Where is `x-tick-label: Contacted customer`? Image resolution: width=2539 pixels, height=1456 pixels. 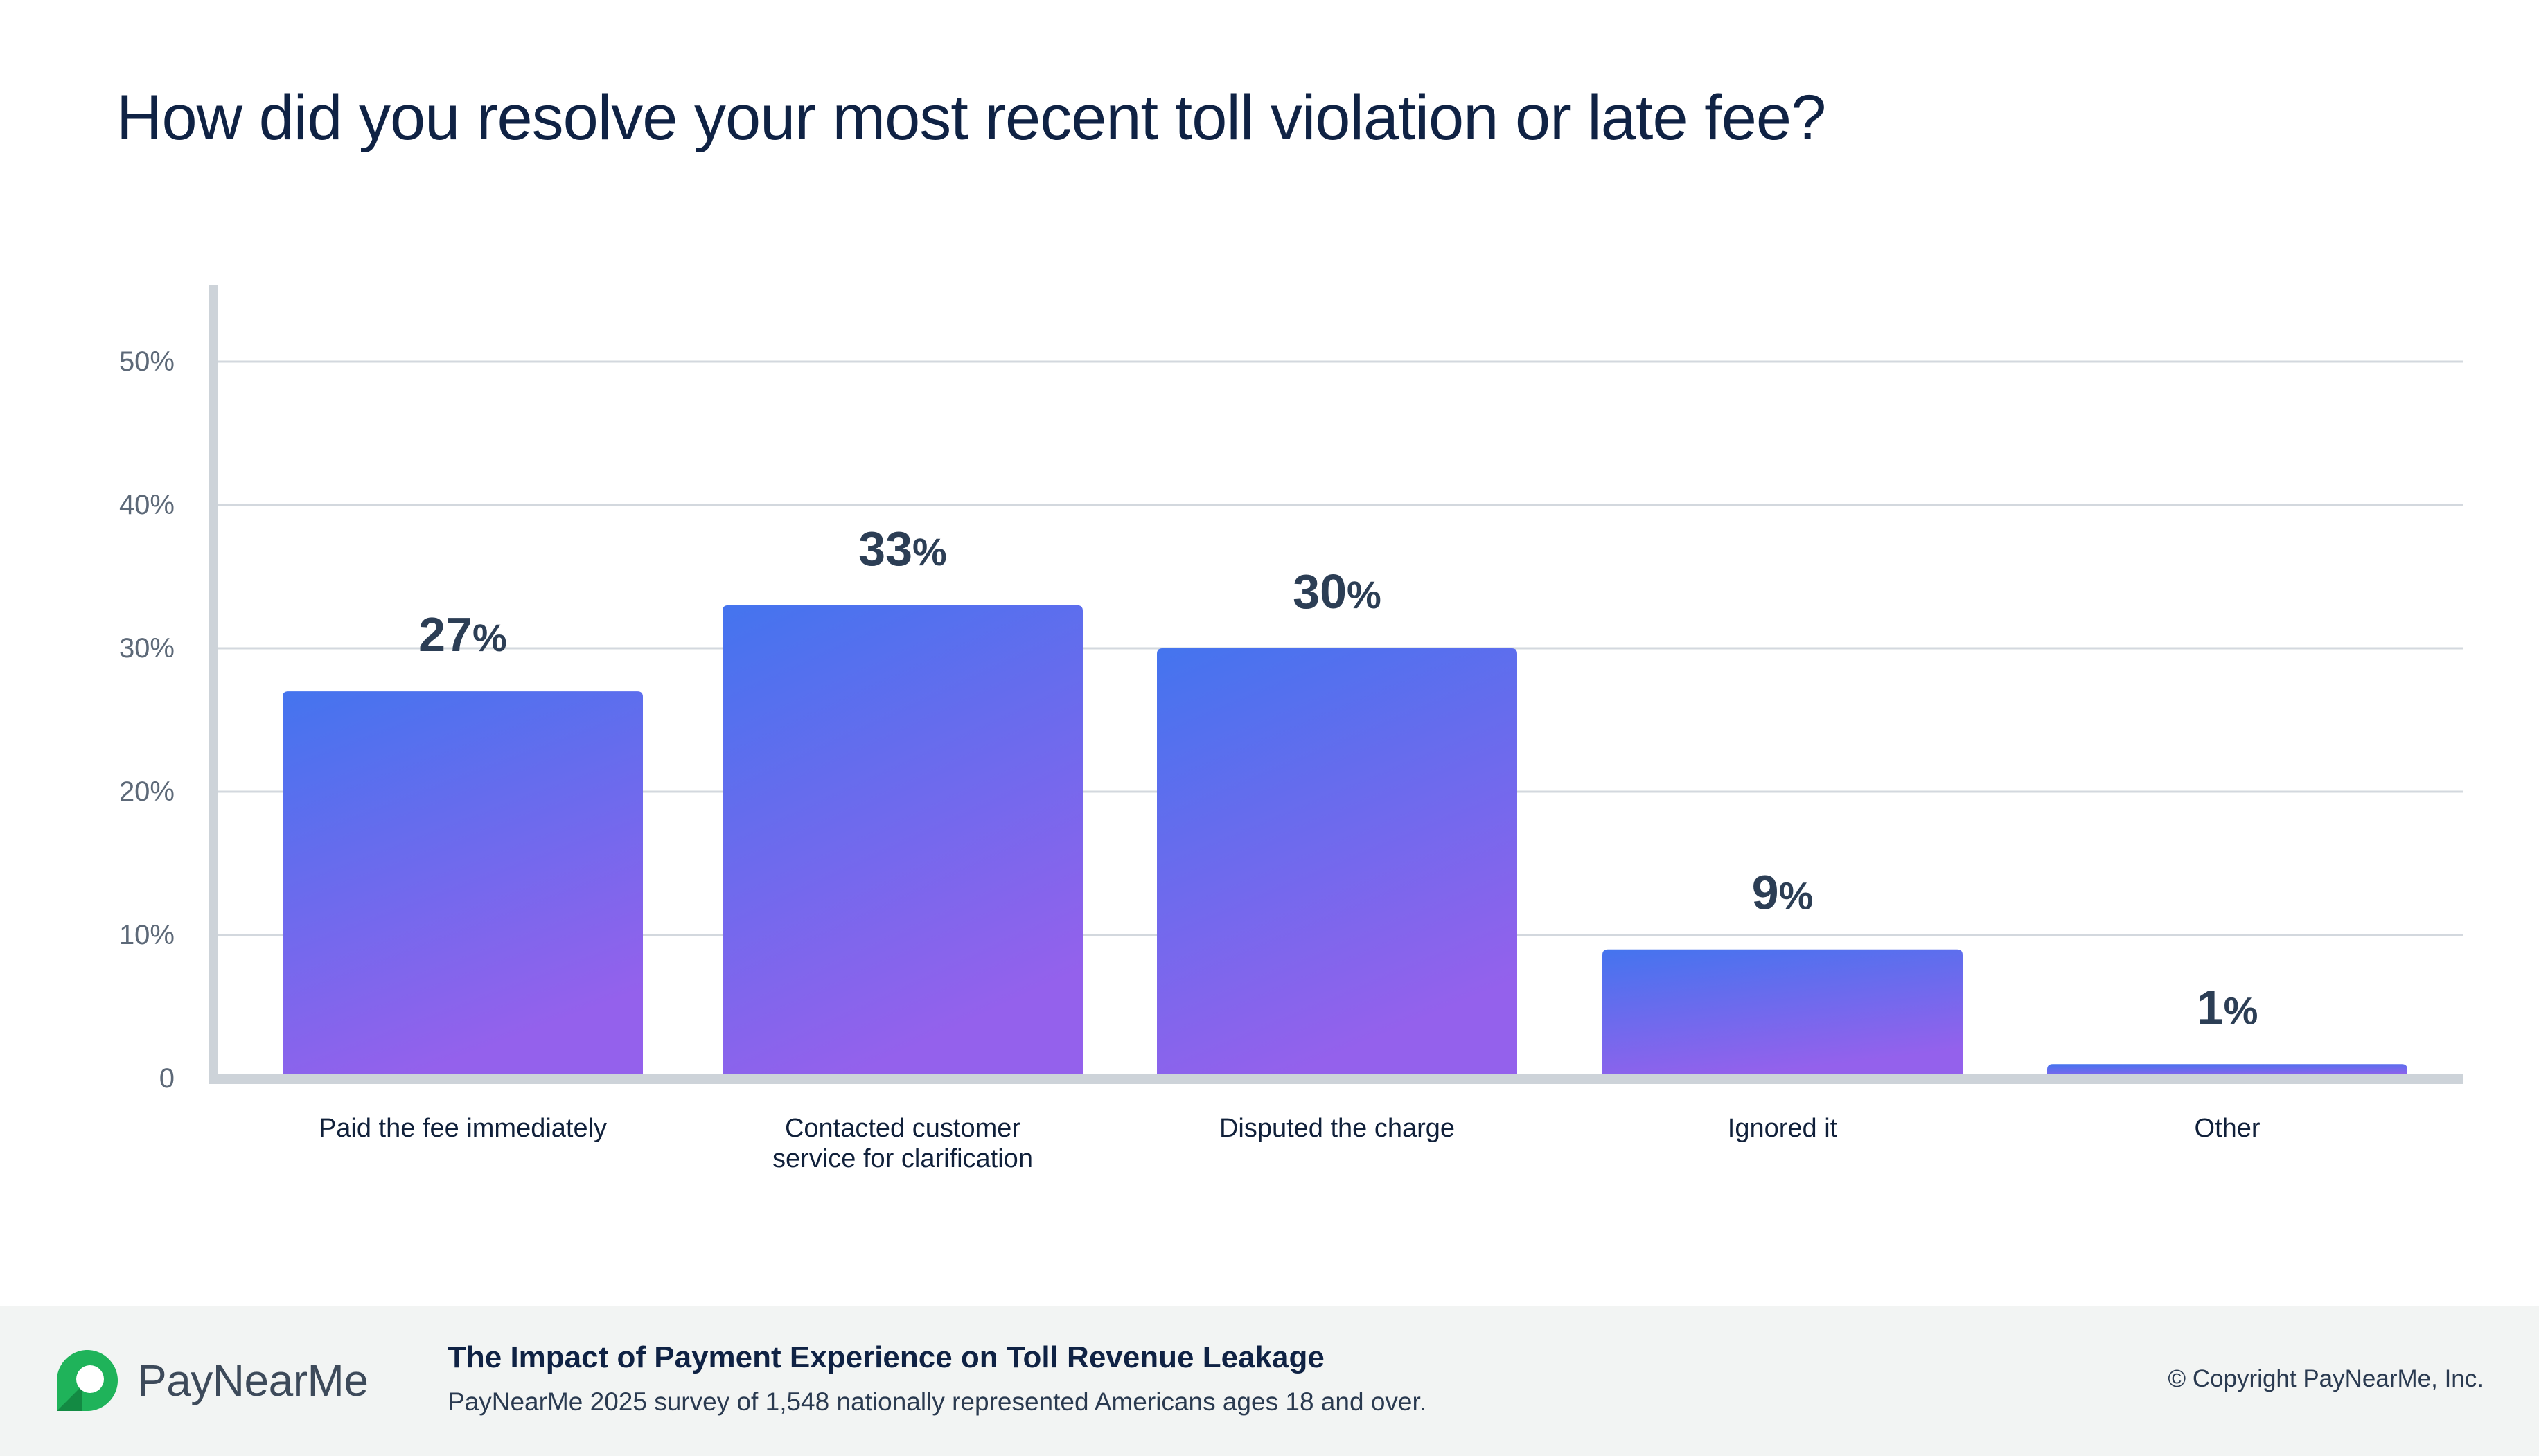
x-tick-label: Contacted customer is located at coordinates (902, 1128).